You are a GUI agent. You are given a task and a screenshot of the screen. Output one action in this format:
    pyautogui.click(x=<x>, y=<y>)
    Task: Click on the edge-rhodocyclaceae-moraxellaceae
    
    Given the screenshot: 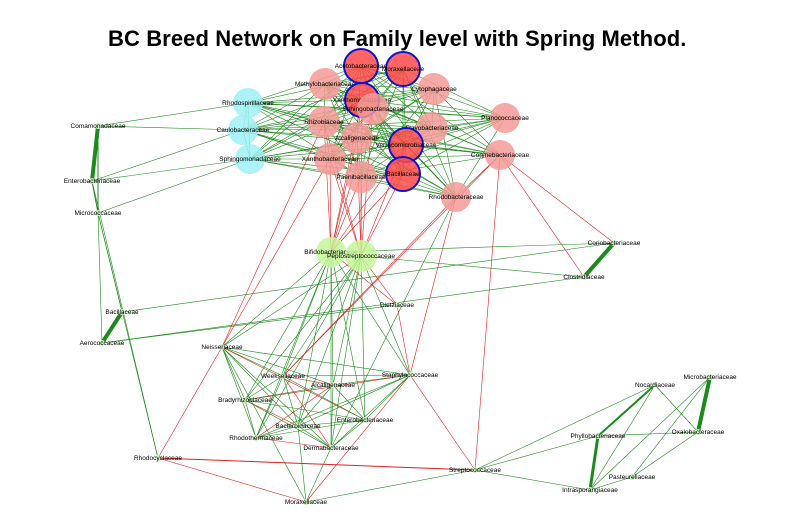 What is the action you would take?
    pyautogui.click(x=232, y=480)
    